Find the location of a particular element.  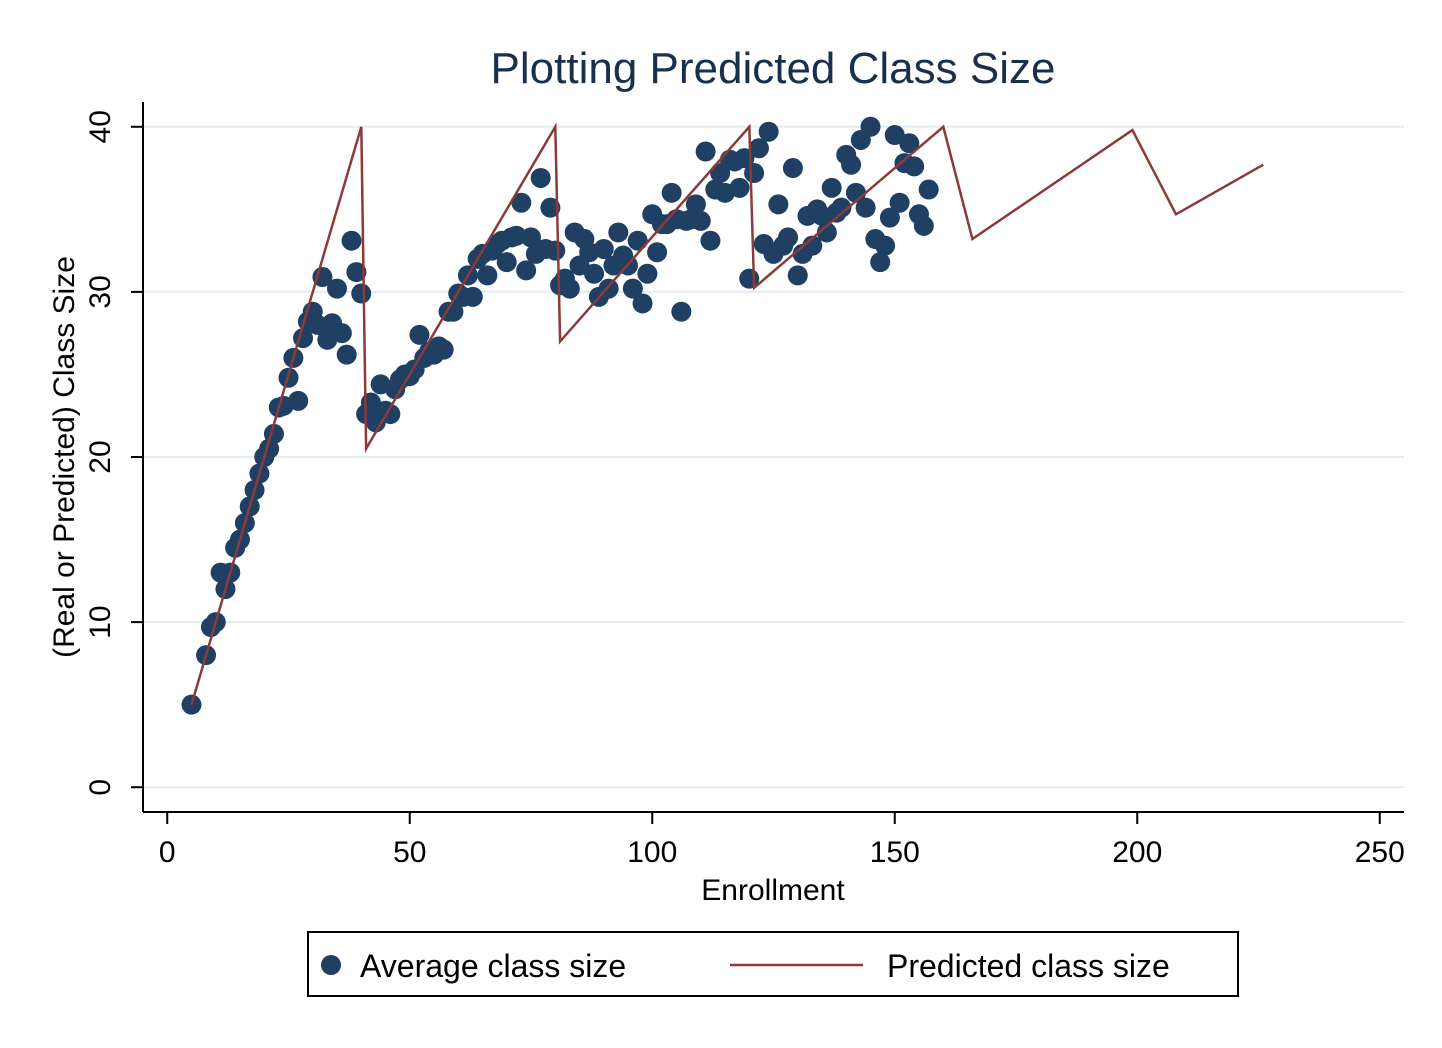

x-tick-label: 0 is located at coordinates (167, 852).